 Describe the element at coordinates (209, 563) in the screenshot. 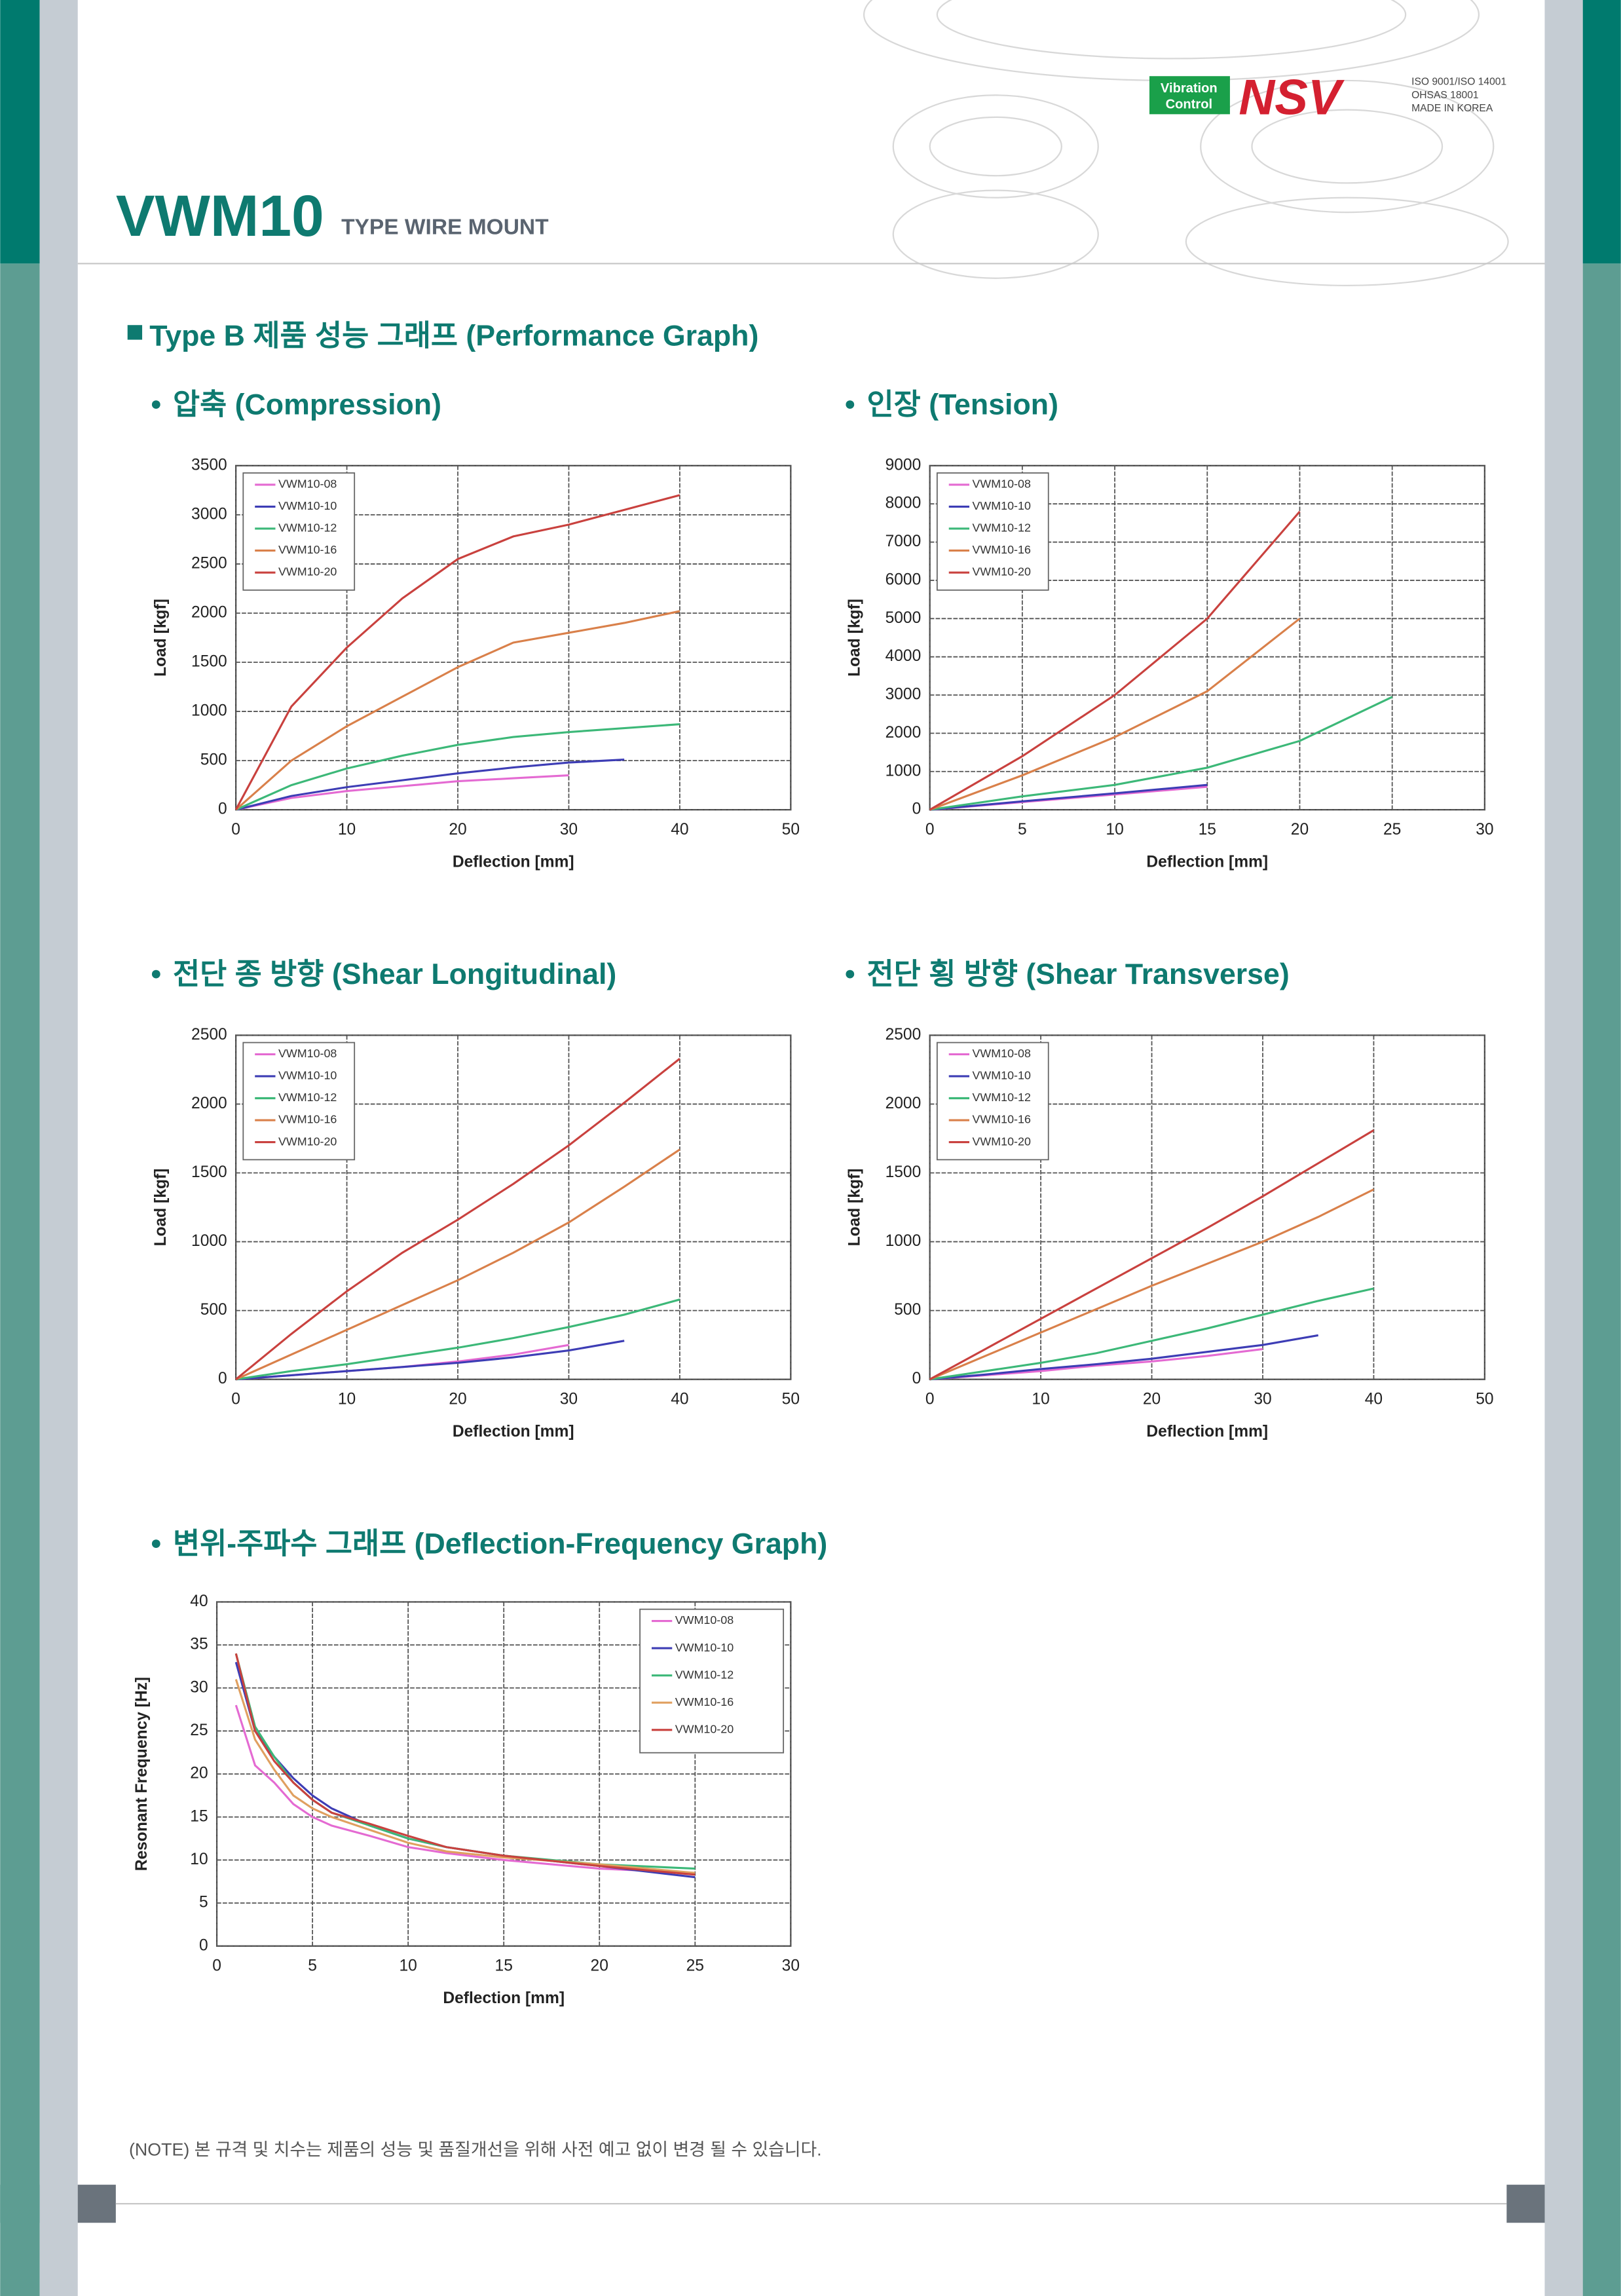

I see `y-tick-label: 2500` at that location.